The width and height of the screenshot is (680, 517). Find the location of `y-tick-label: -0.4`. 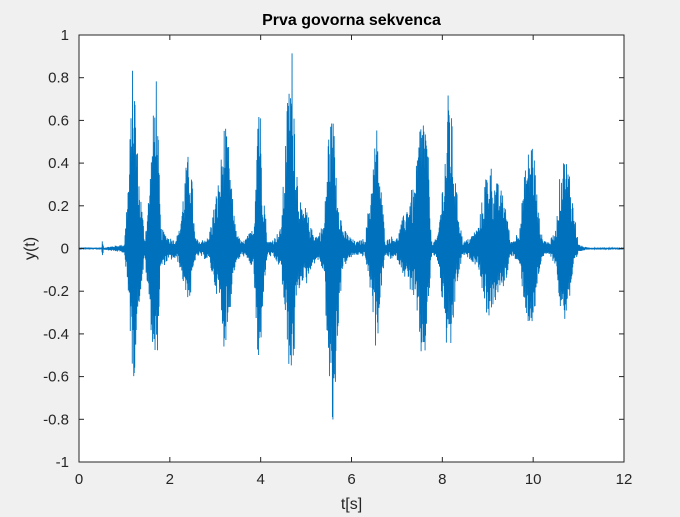

y-tick-label: -0.4 is located at coordinates (56, 334).